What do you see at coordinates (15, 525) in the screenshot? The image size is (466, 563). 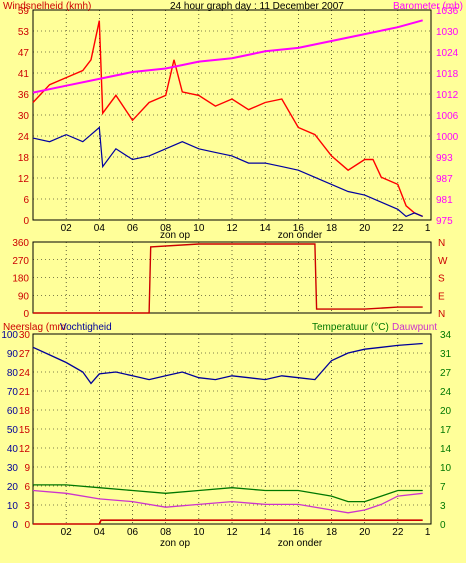 I see `humidity-tick-label: 0` at bounding box center [15, 525].